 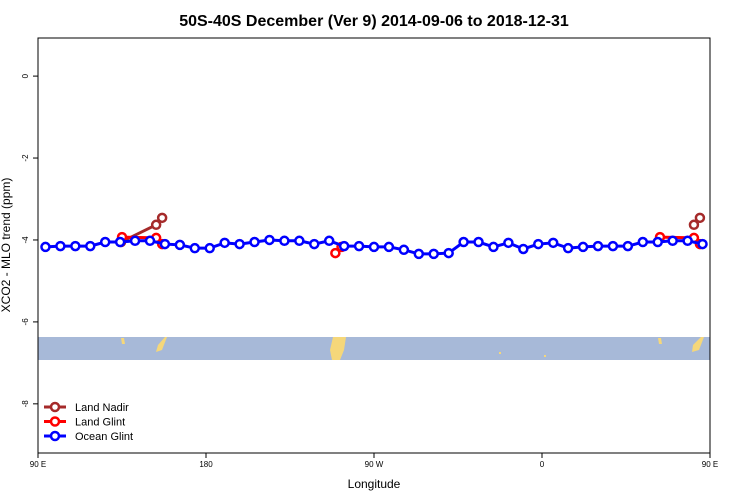 What do you see at coordinates (104, 437) in the screenshot?
I see `legend-label: Ocean Glint` at bounding box center [104, 437].